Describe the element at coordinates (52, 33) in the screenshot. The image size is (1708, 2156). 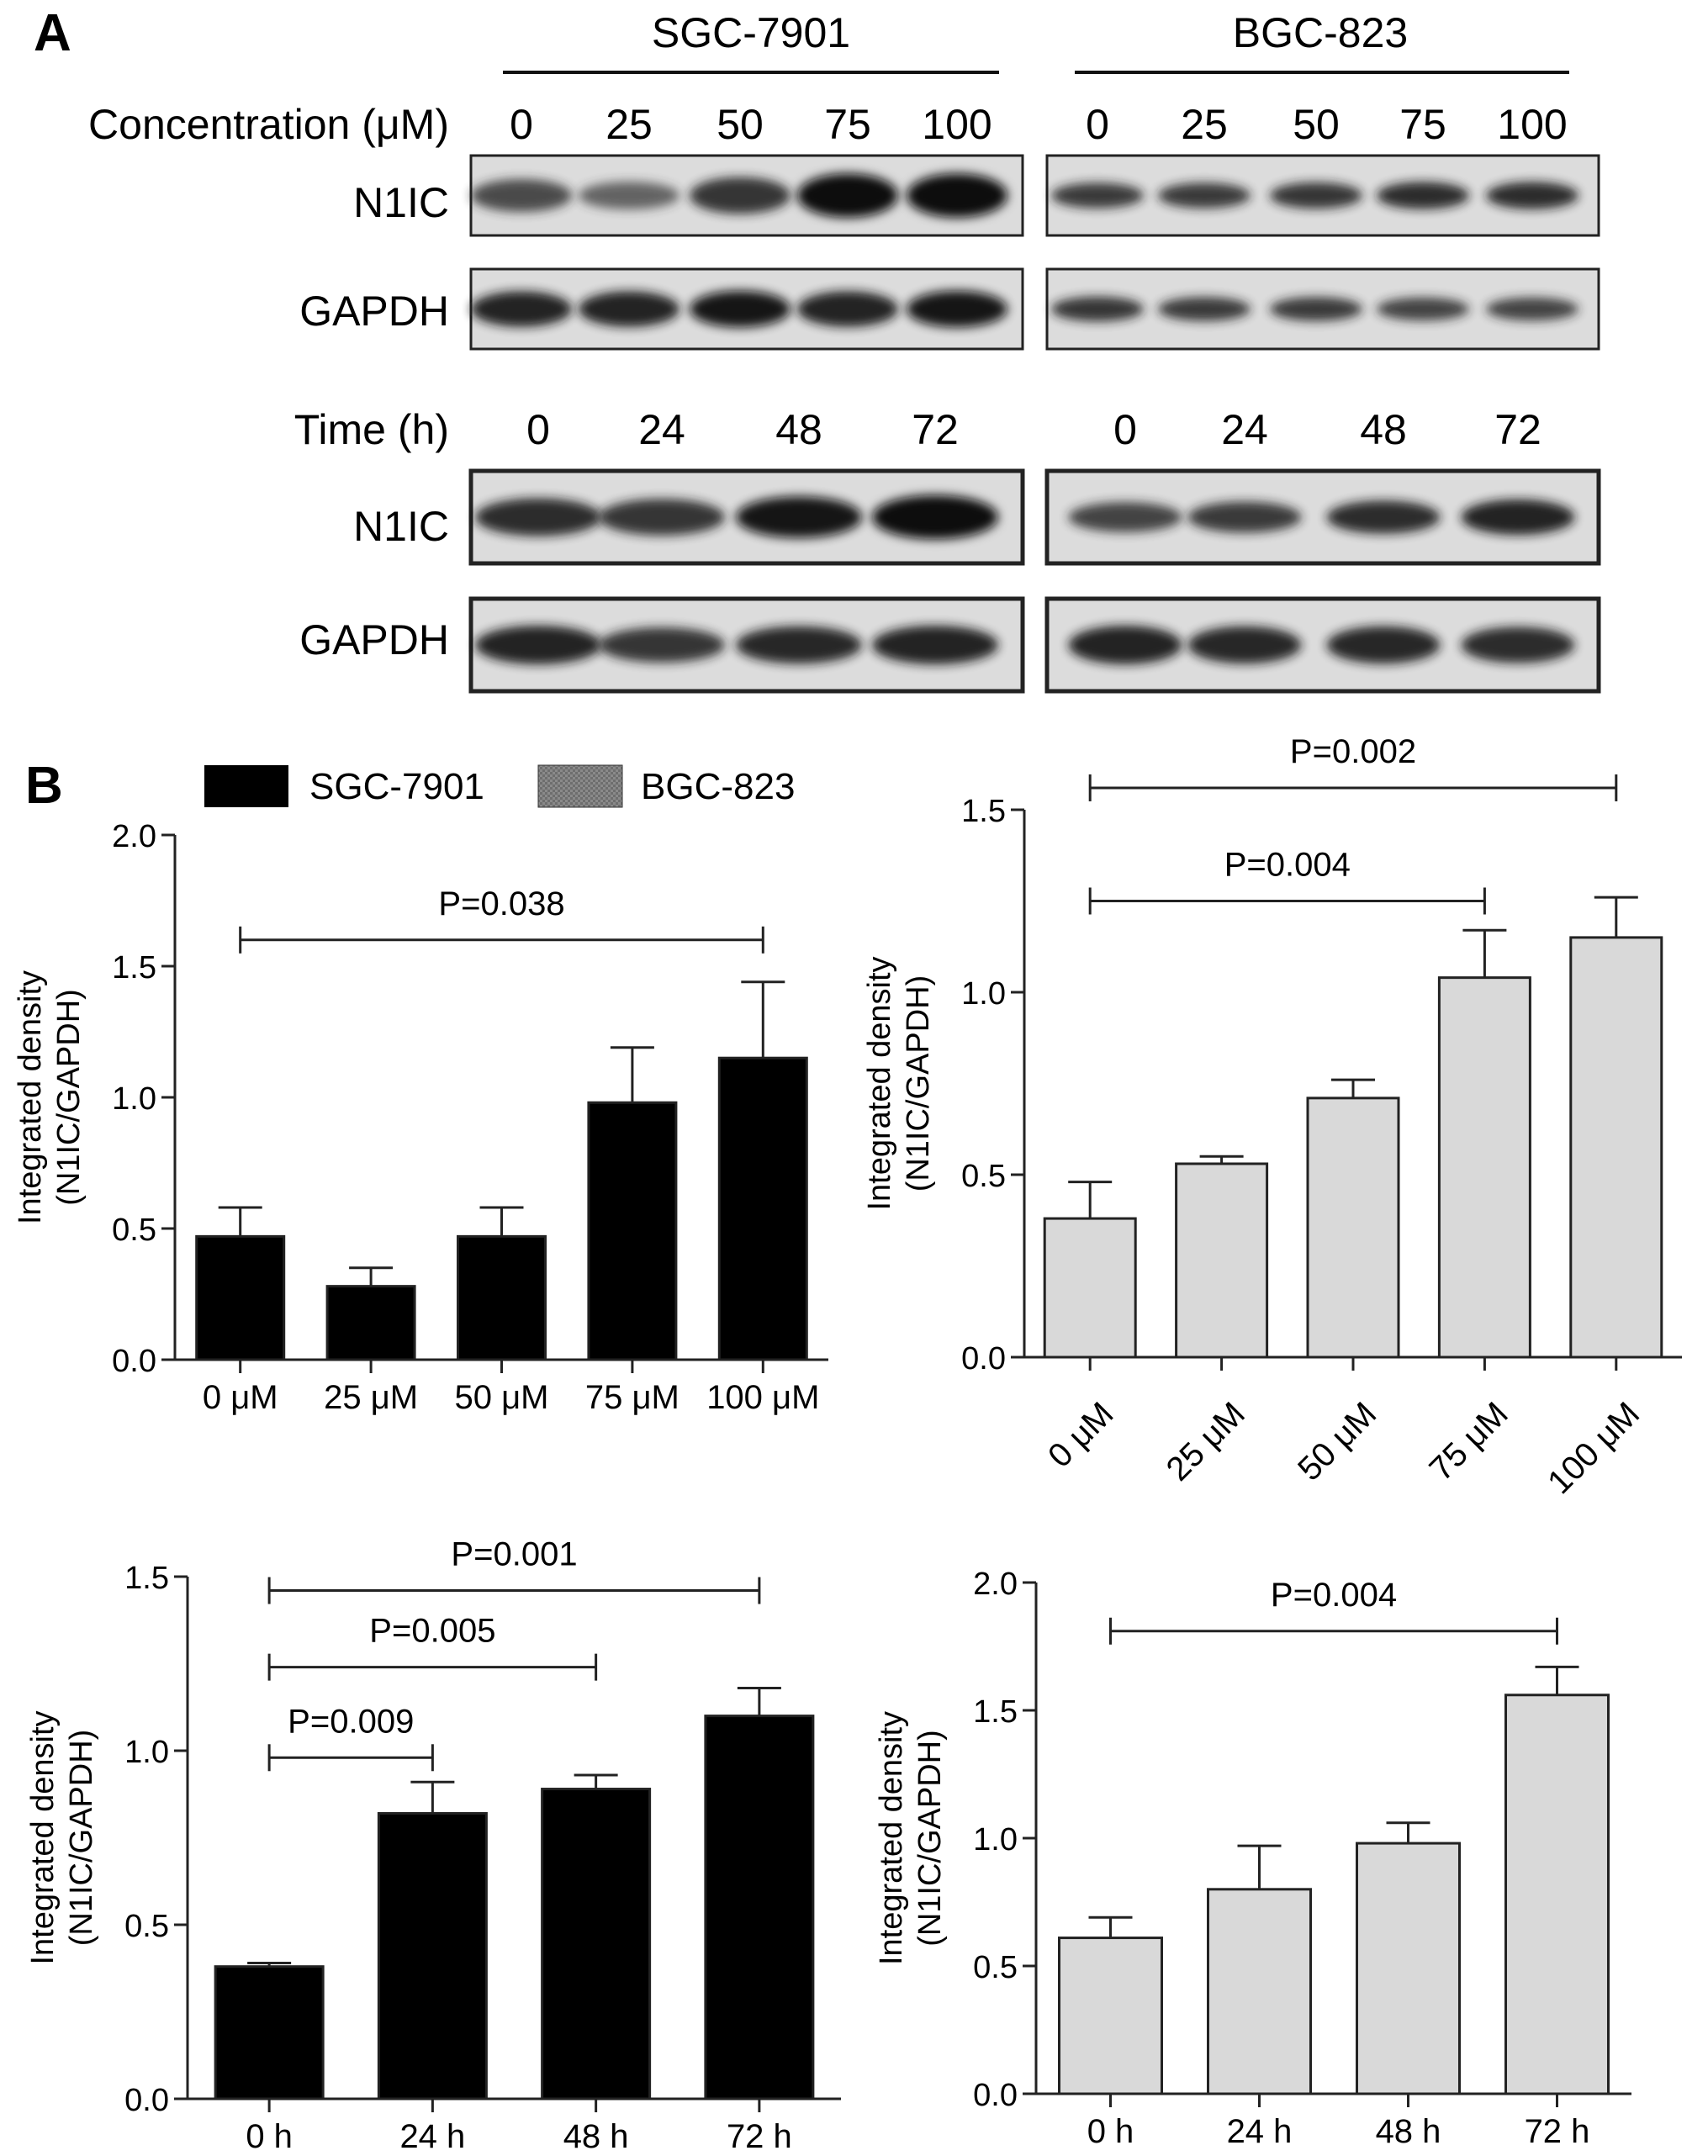
I see `panel-a-label: A` at that location.